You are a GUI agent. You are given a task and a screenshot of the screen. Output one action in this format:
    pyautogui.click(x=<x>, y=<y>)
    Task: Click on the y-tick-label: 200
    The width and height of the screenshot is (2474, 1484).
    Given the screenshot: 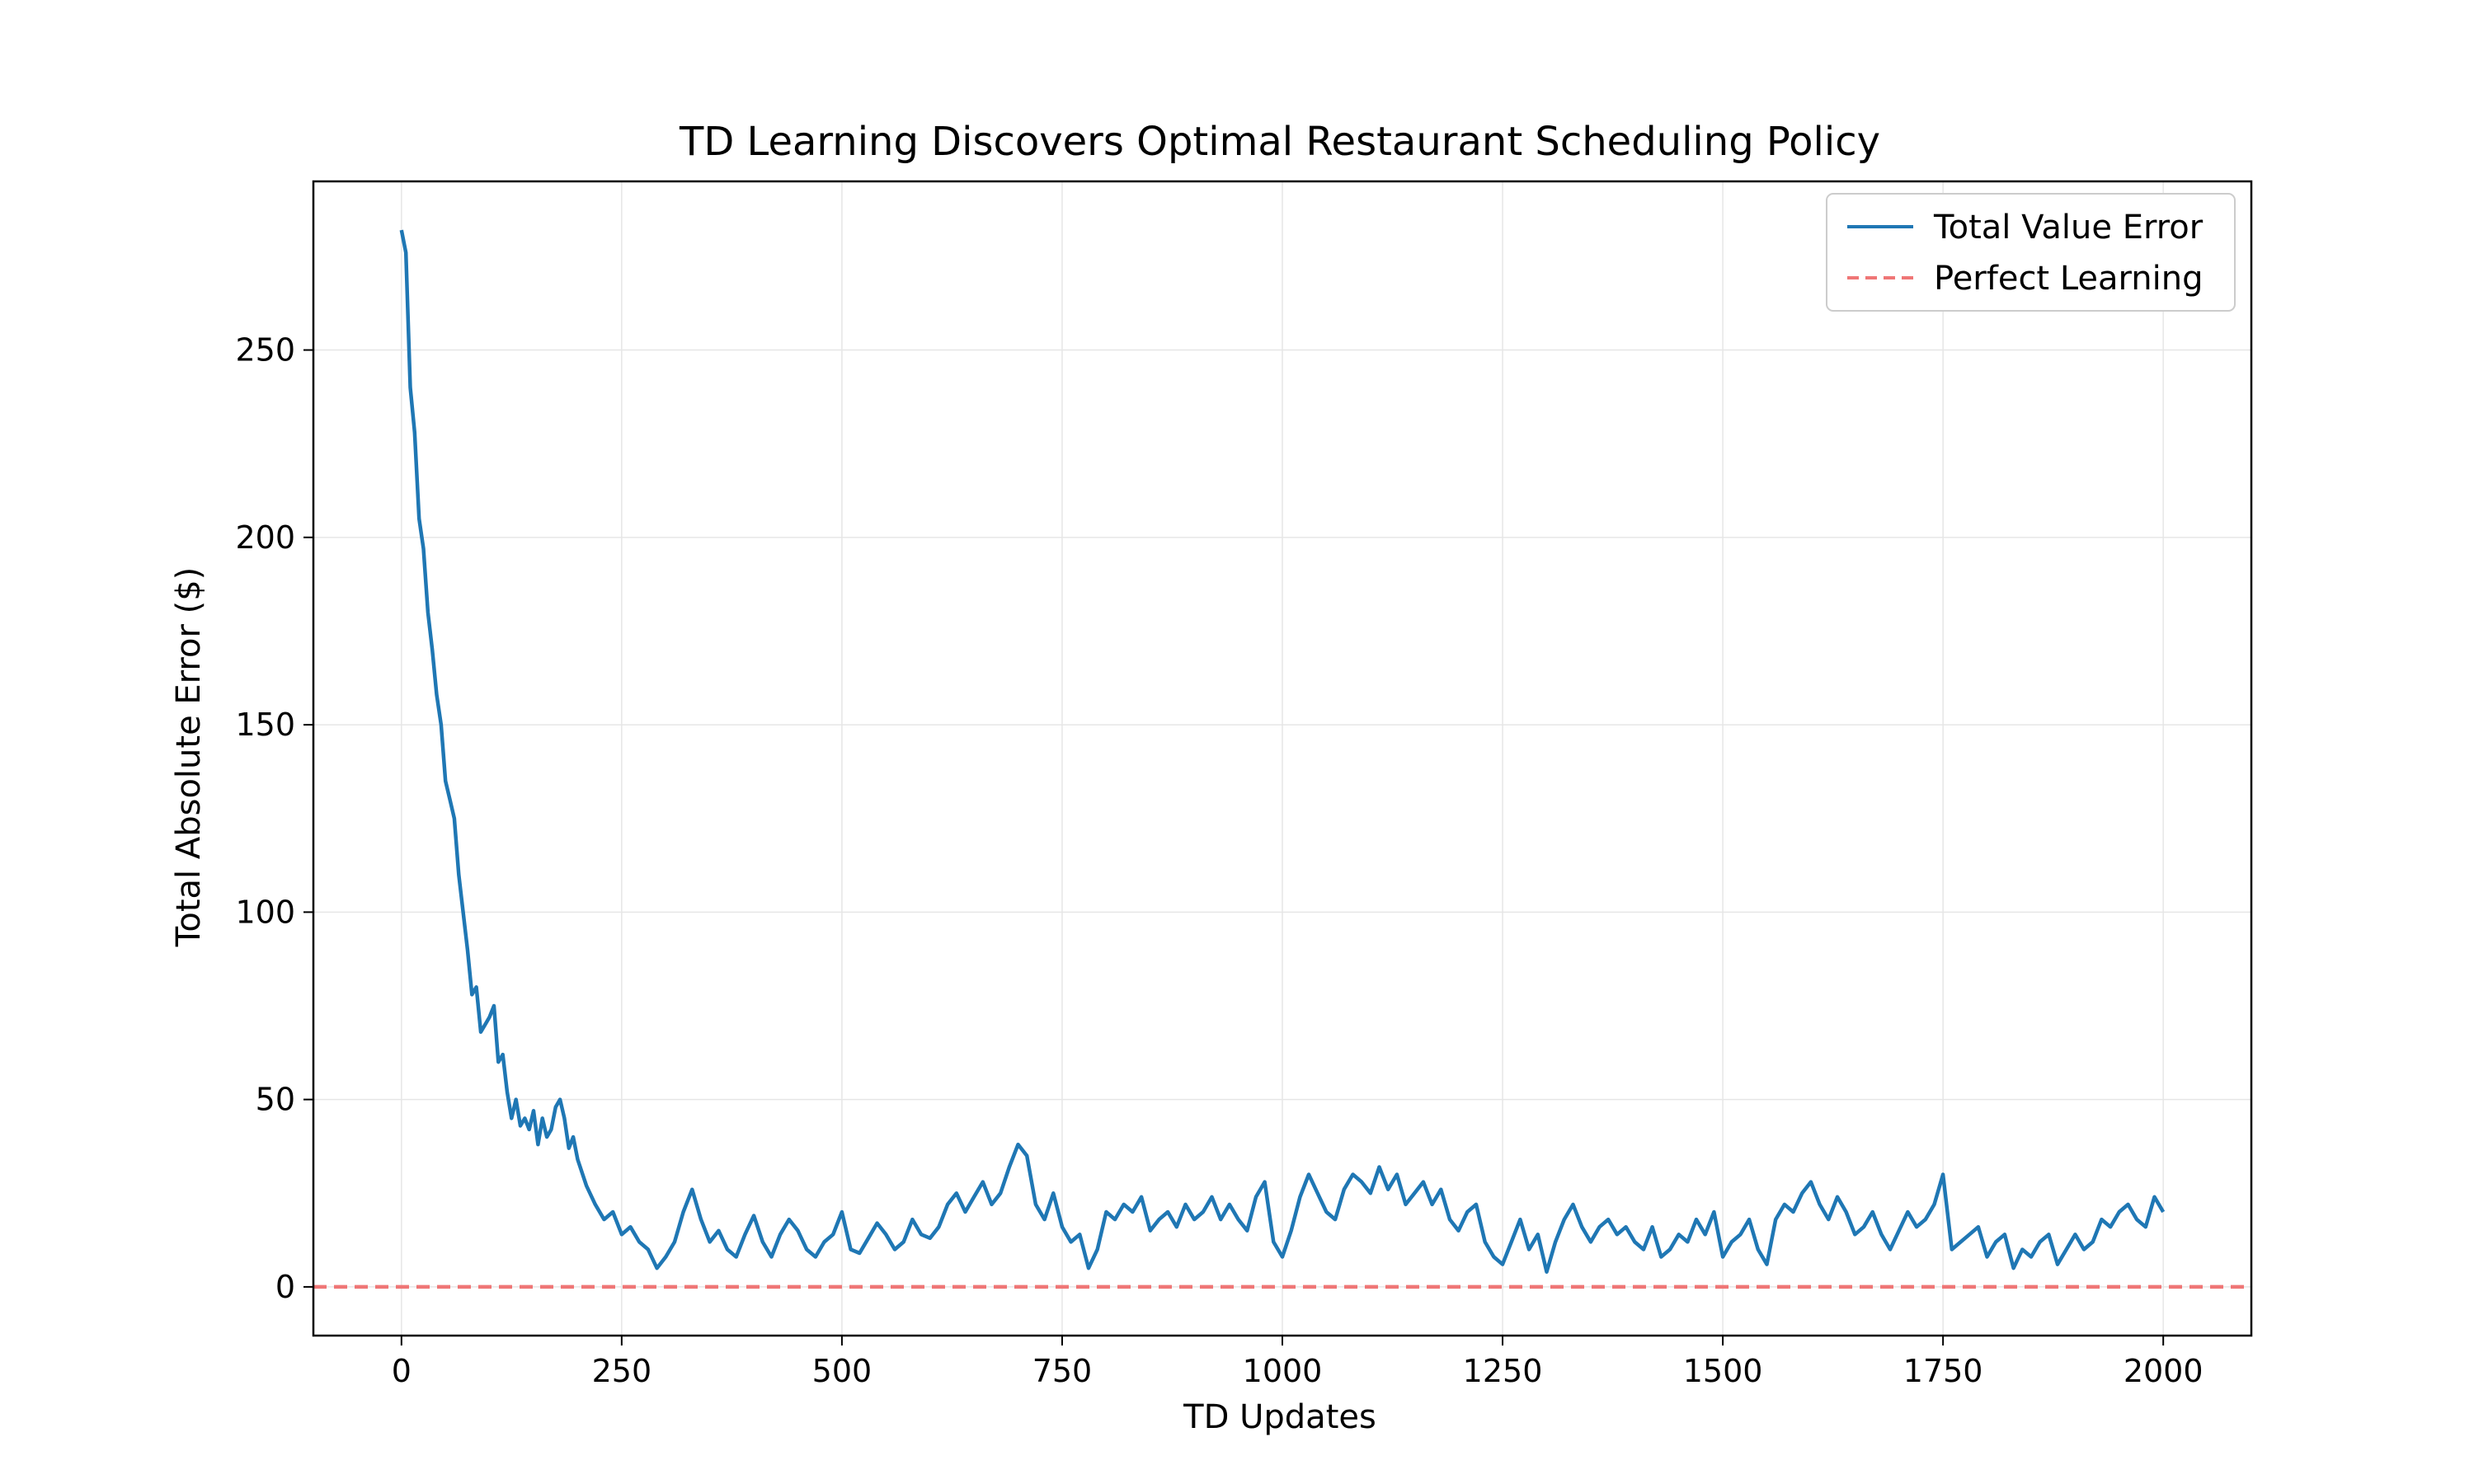 What is the action you would take?
    pyautogui.click(x=265, y=537)
    